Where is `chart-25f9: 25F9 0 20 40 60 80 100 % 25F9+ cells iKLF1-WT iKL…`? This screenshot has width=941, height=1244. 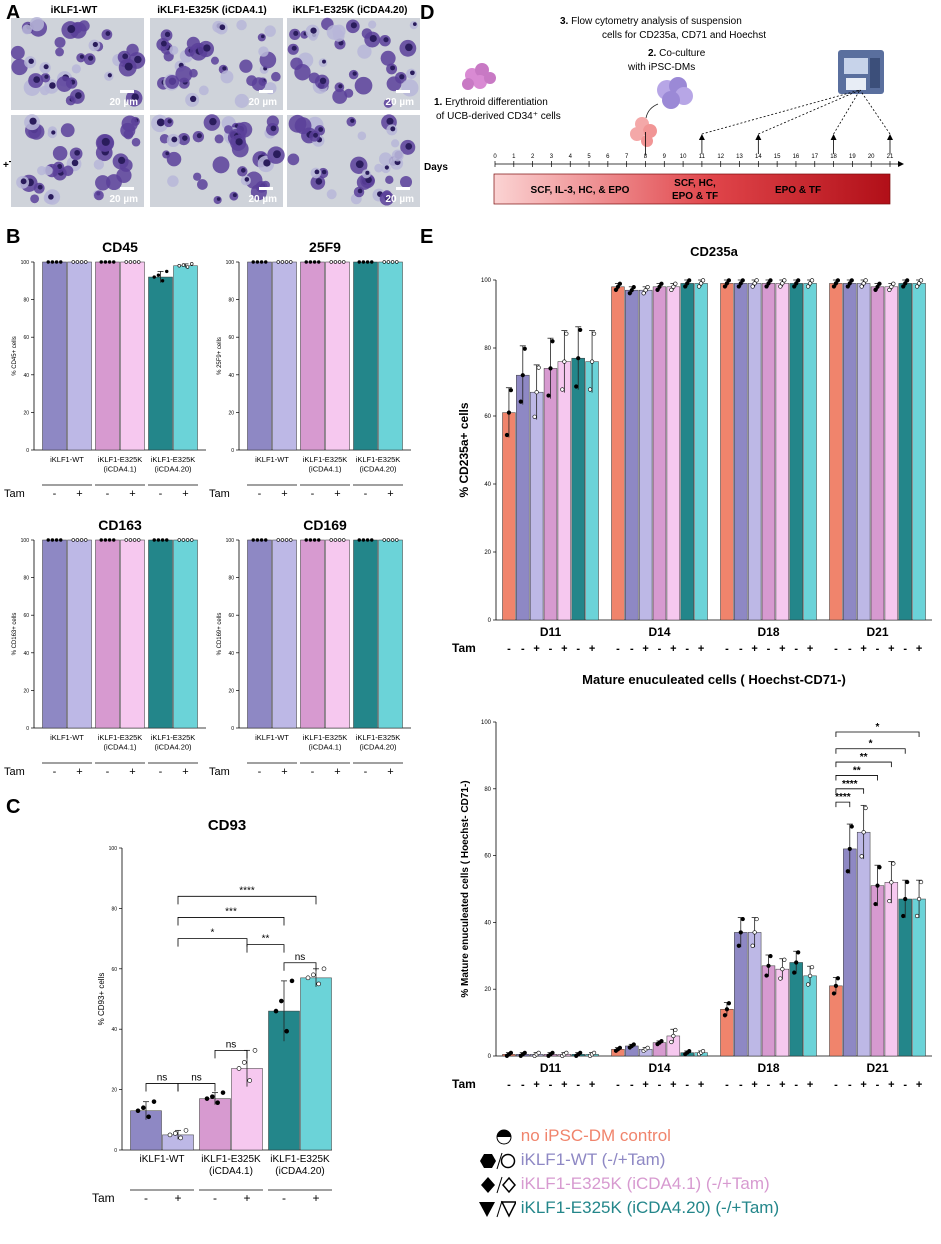
chart-25f9: 25F9 0 20 40 60 80 100 % 25F9+ cells iKLF1-WT iKL… is located at coordinates (310, 370).